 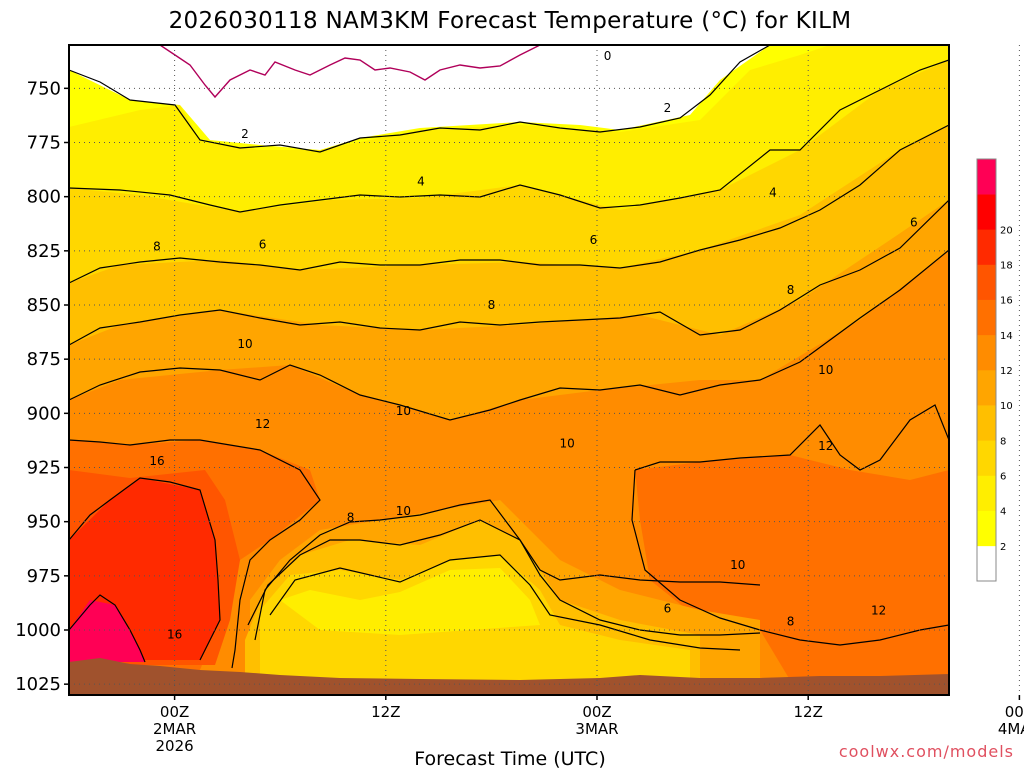 I want to click on time-axis: 00Z2MAR202612Z00Z3MAR12Z00Z4MAR, so click(x=588, y=725).